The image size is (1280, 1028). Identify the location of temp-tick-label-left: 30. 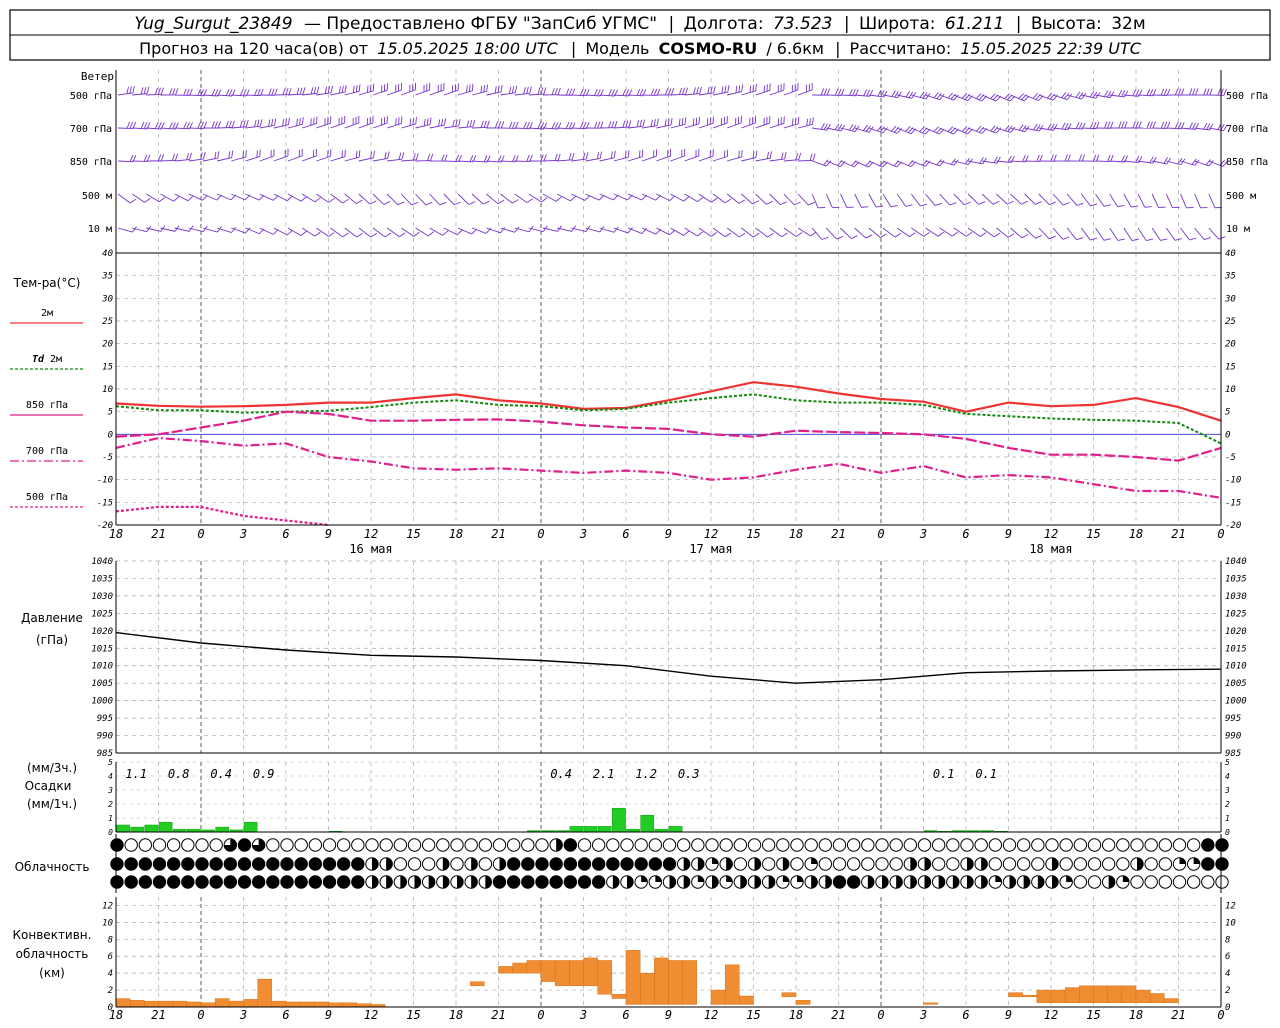
(107, 299).